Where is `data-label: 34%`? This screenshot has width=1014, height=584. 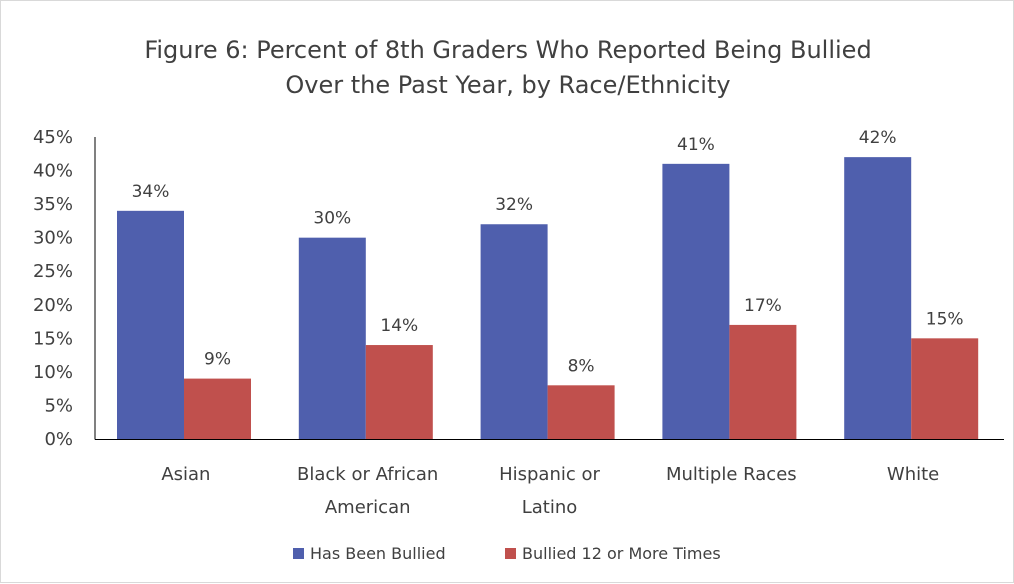
data-label: 34% is located at coordinates (151, 192).